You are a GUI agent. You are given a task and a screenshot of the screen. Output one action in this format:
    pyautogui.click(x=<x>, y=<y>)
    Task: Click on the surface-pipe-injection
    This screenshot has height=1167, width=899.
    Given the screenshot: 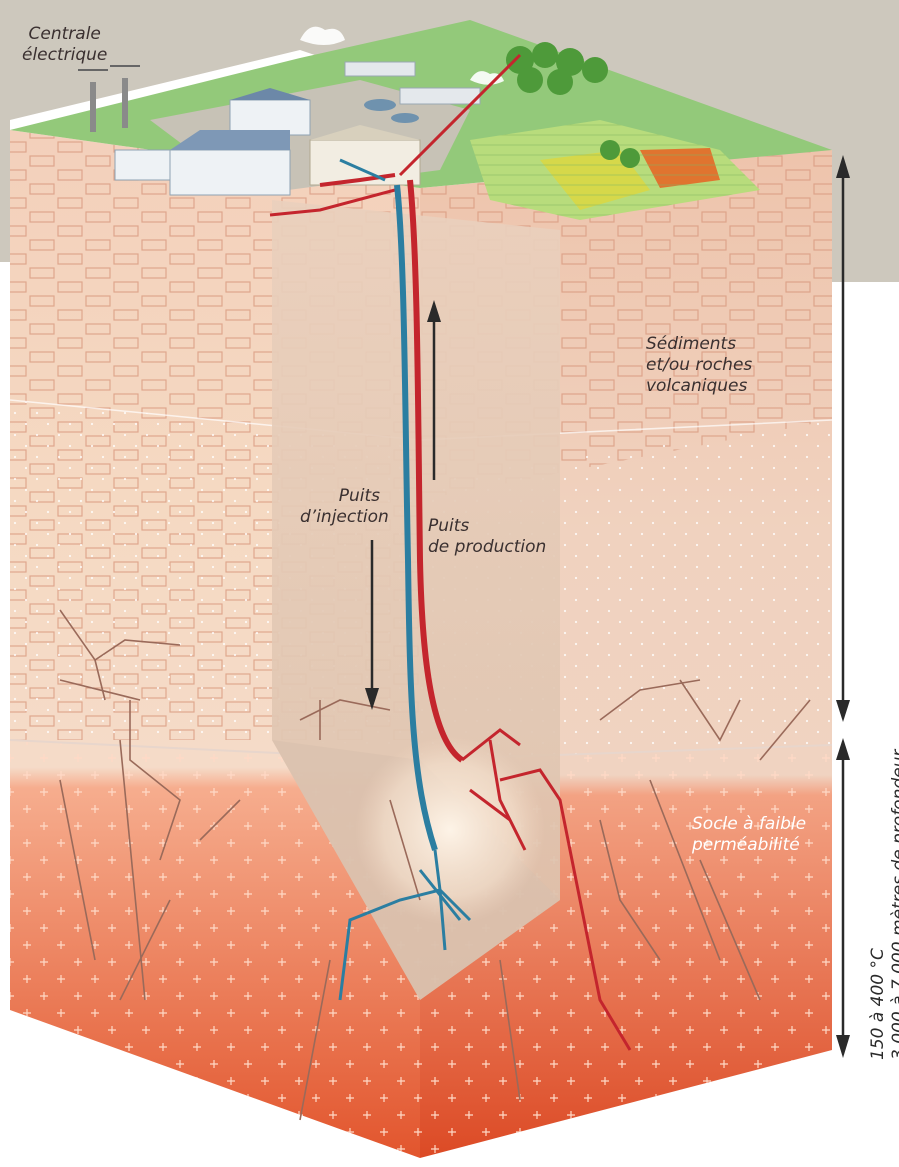 What is the action you would take?
    pyautogui.click(x=362, y=170)
    